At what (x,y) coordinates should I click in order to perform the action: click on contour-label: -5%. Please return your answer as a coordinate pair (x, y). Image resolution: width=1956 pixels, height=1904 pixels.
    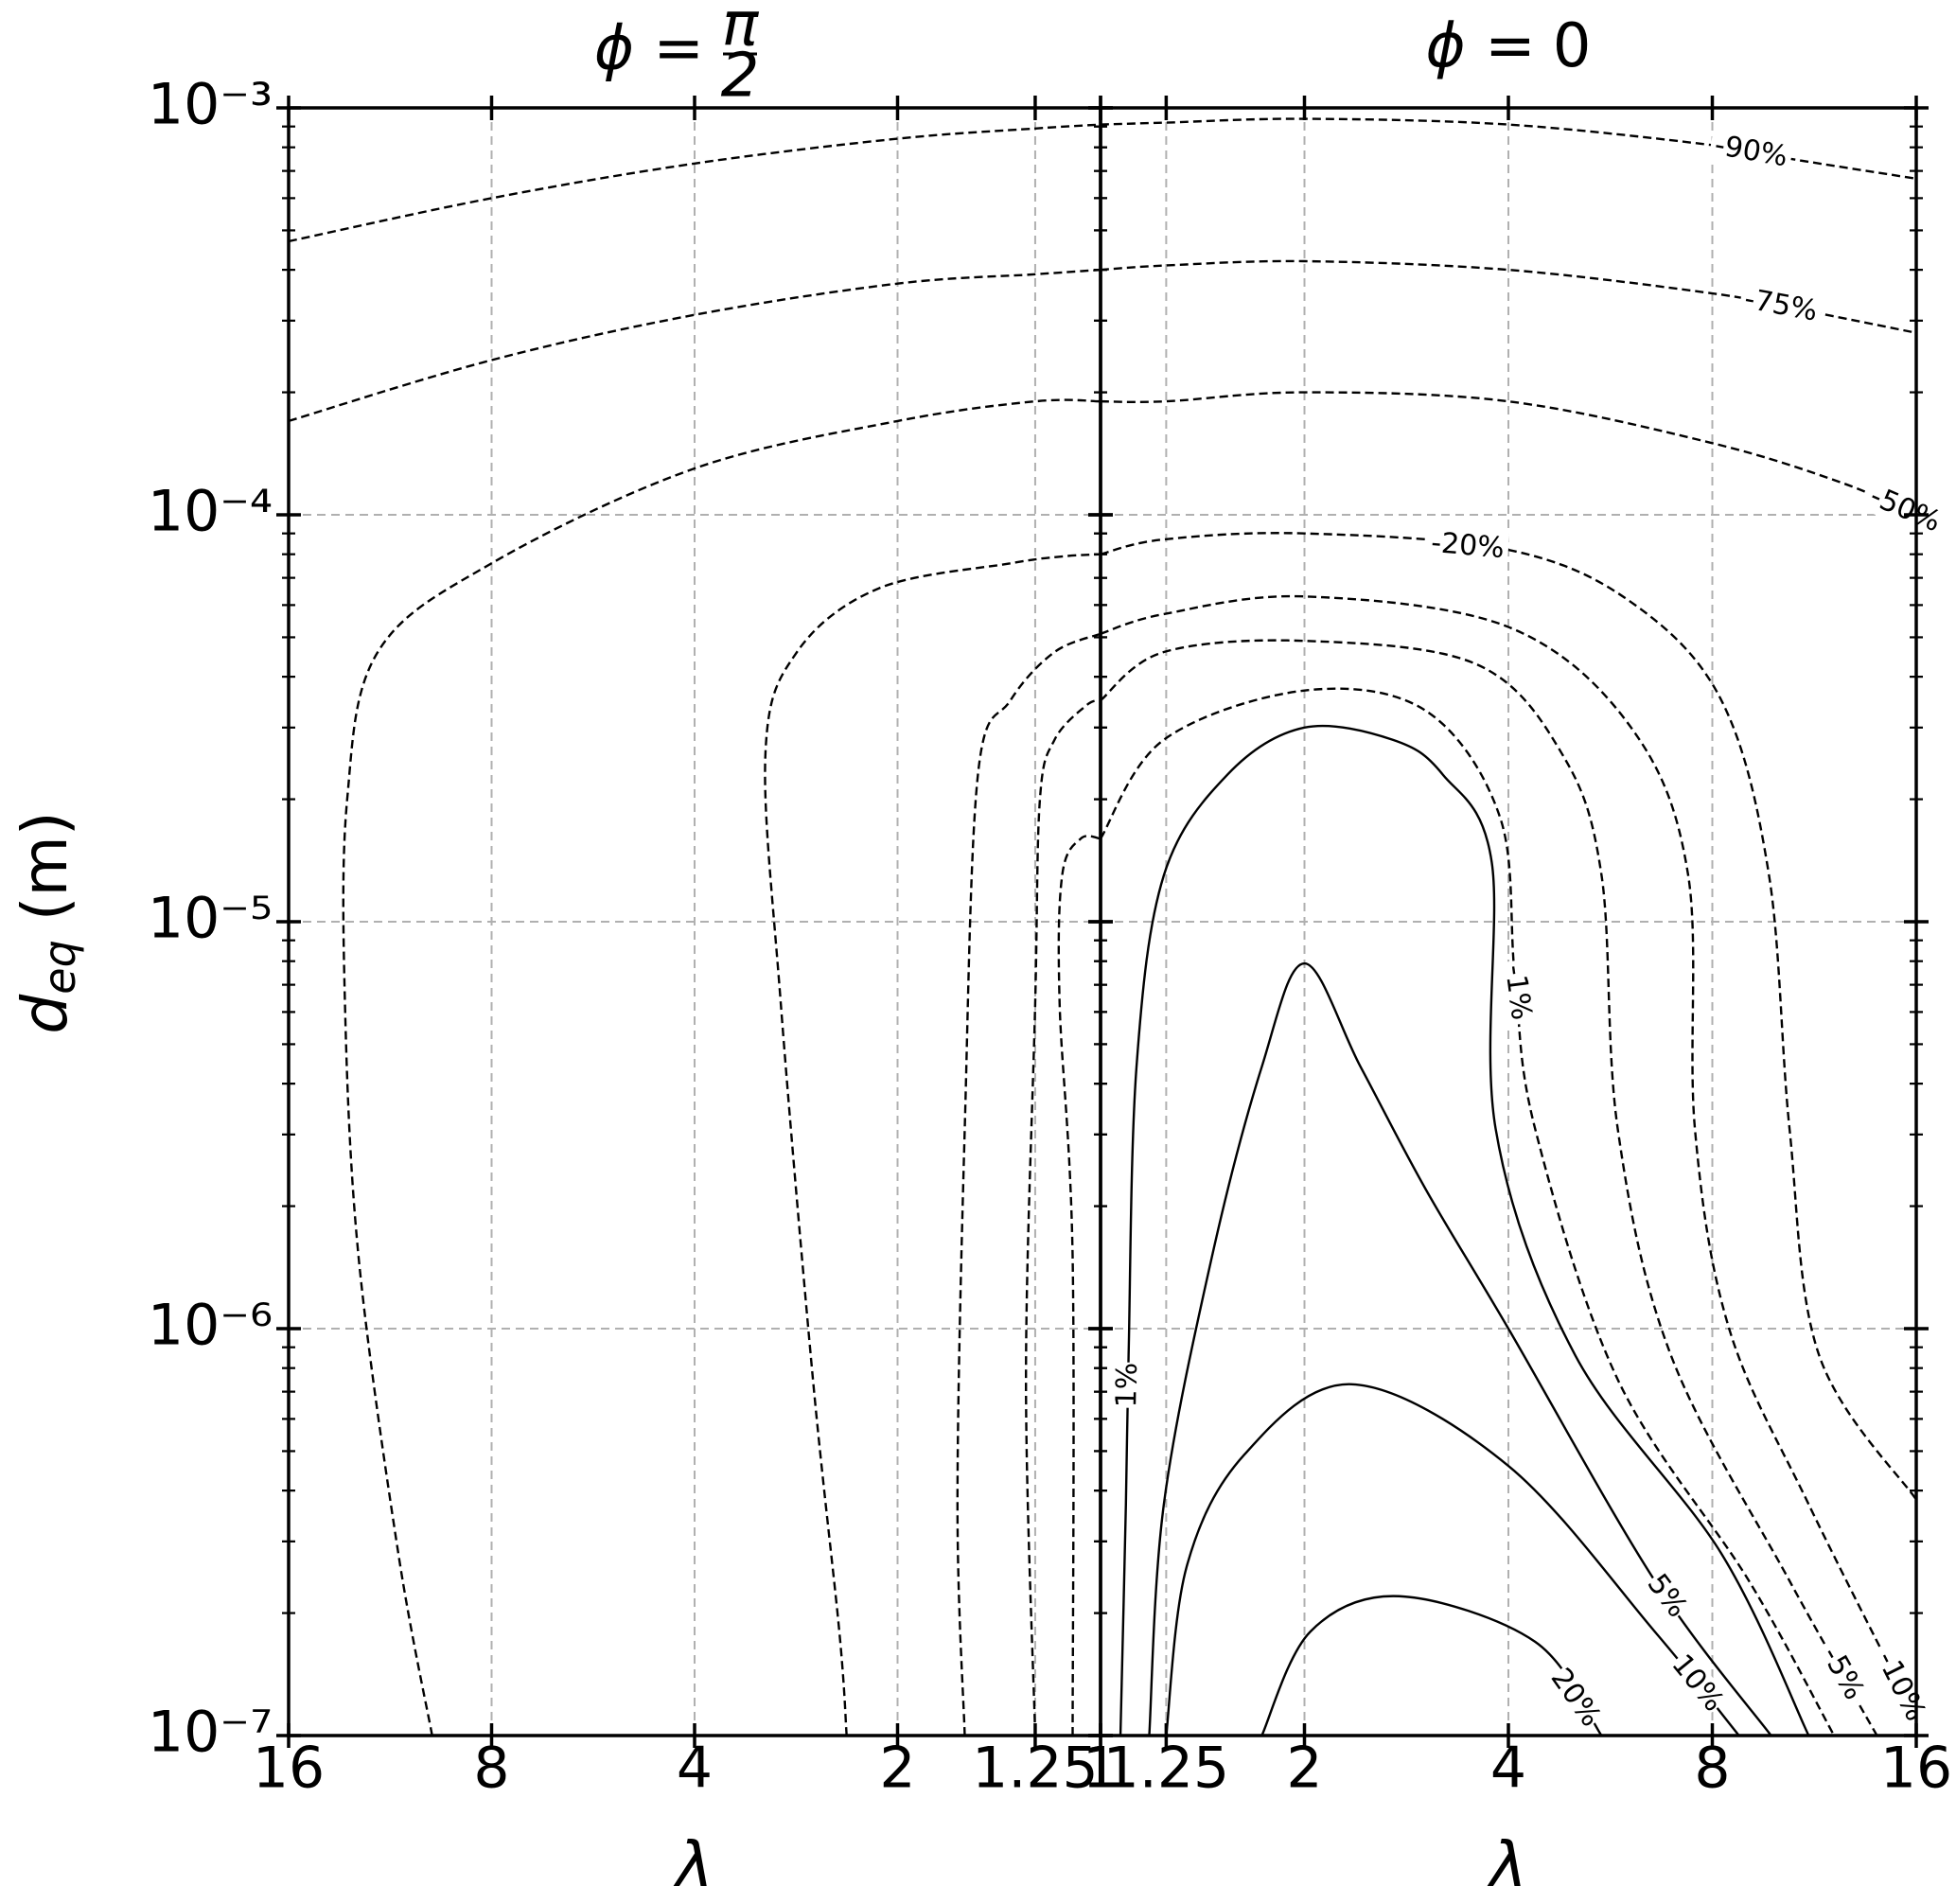
    Looking at the image, I should click on (1842, 1674).